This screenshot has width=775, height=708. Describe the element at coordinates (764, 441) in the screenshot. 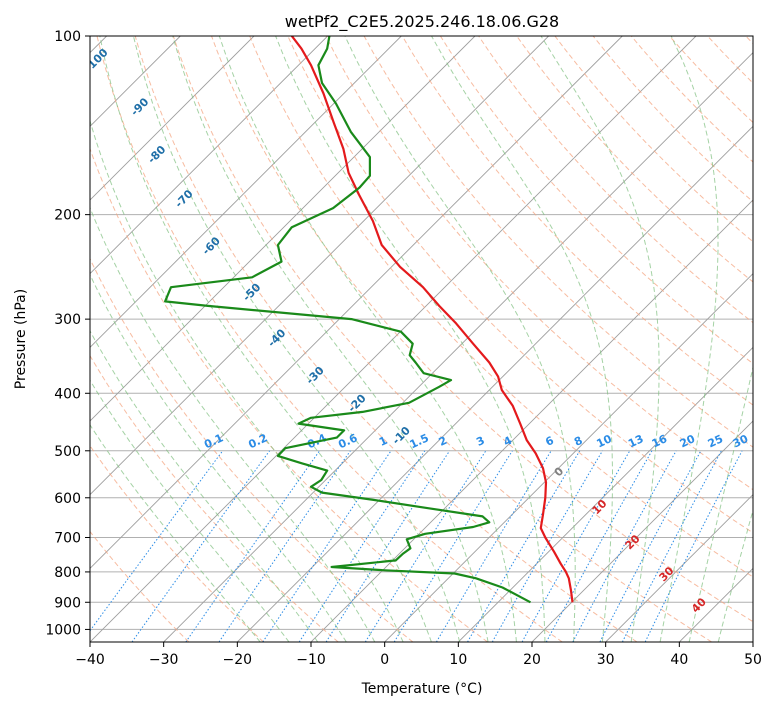

I see `mixing-ratio-label: 36` at that location.